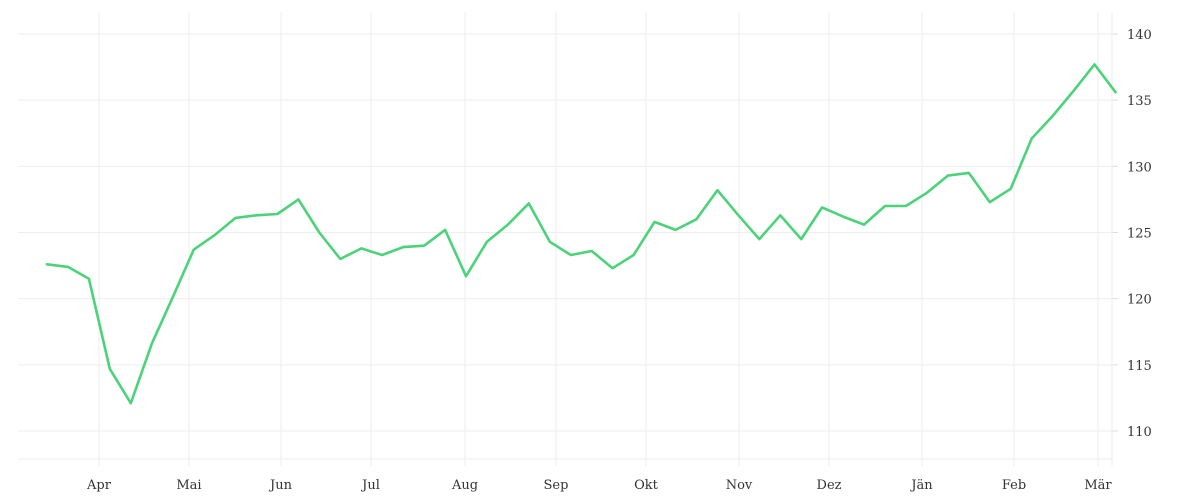 The width and height of the screenshot is (1200, 500). What do you see at coordinates (1139, 35) in the screenshot?
I see `y-tick-label: 140` at bounding box center [1139, 35].